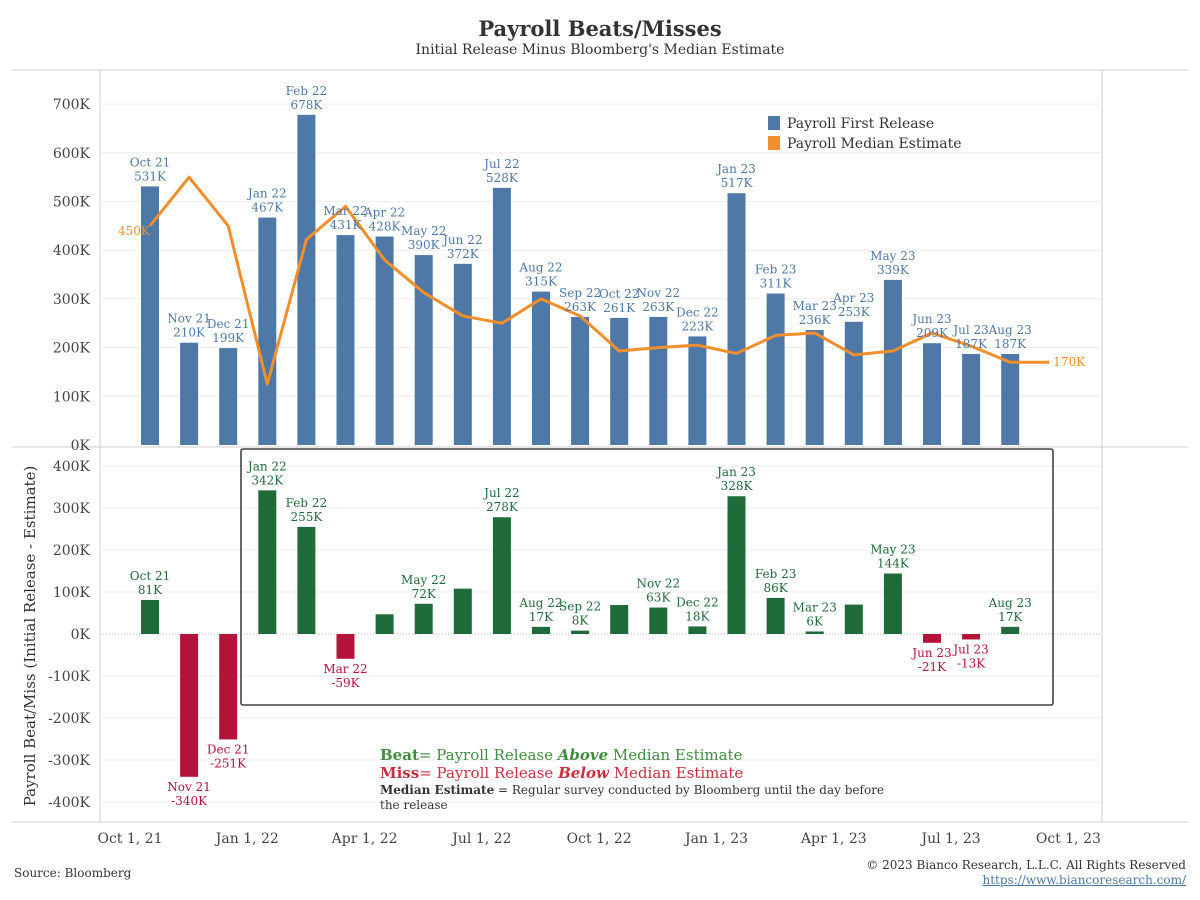 Image resolution: width=1200 pixels, height=900 pixels. What do you see at coordinates (697, 326) in the screenshot?
I see `release-value-label: 223K` at bounding box center [697, 326].